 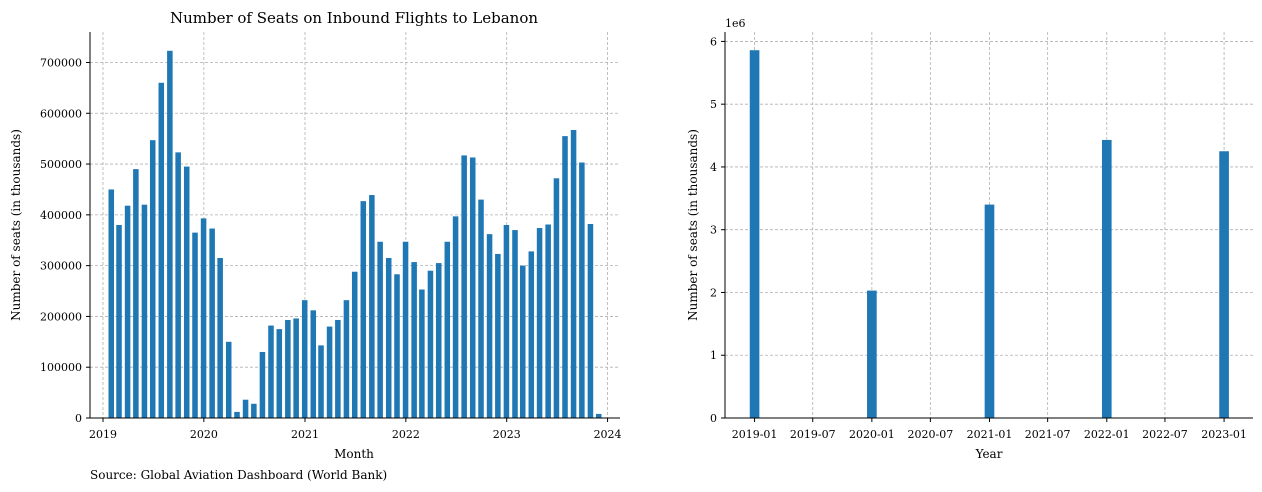 What do you see at coordinates (354, 454) in the screenshot?
I see `x-axis-label: Month` at bounding box center [354, 454].